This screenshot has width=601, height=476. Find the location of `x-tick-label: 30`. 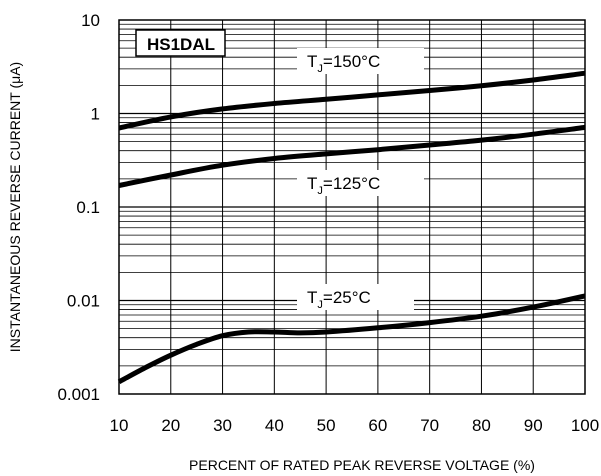

x-tick-label: 30 is located at coordinates (222, 425).